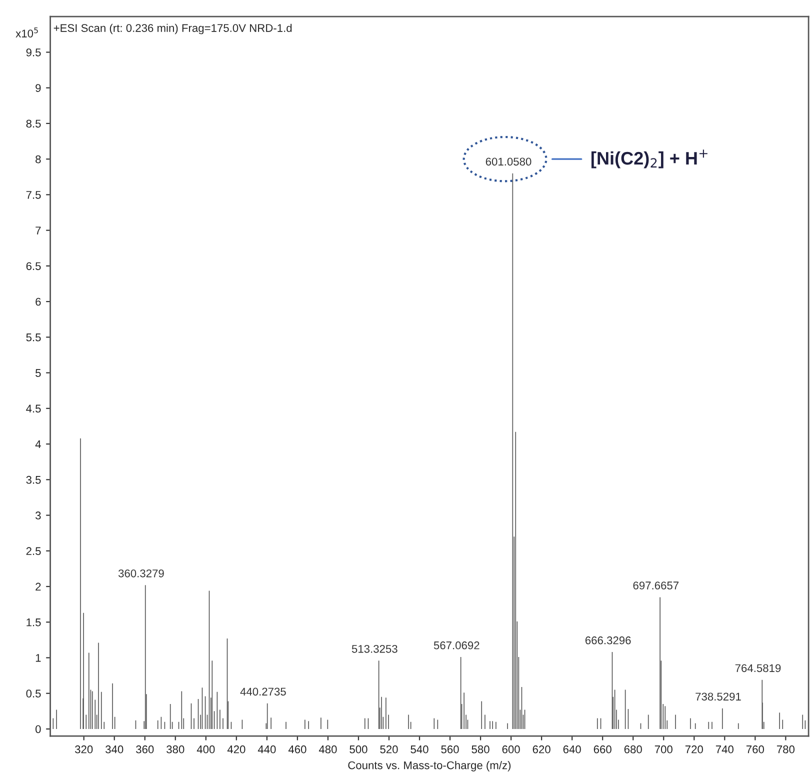  I want to click on x-tick-label: 380, so click(175, 749).